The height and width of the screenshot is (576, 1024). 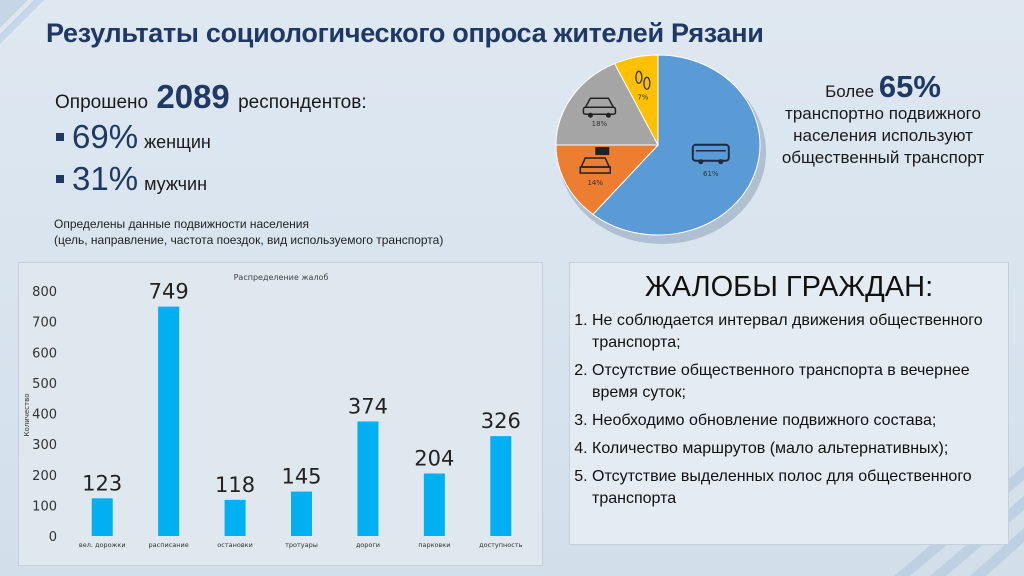 I want to click on bar-value-label: 123, so click(x=102, y=483).